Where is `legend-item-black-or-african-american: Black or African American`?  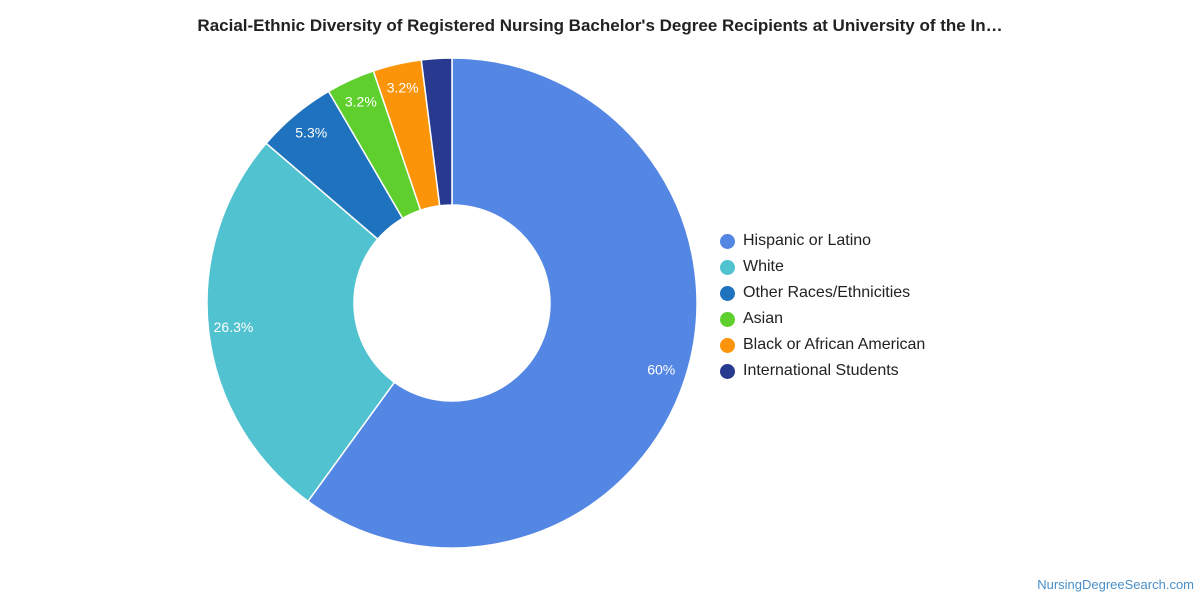
legend-item-black-or-african-american: Black or African American is located at coordinates (822, 345).